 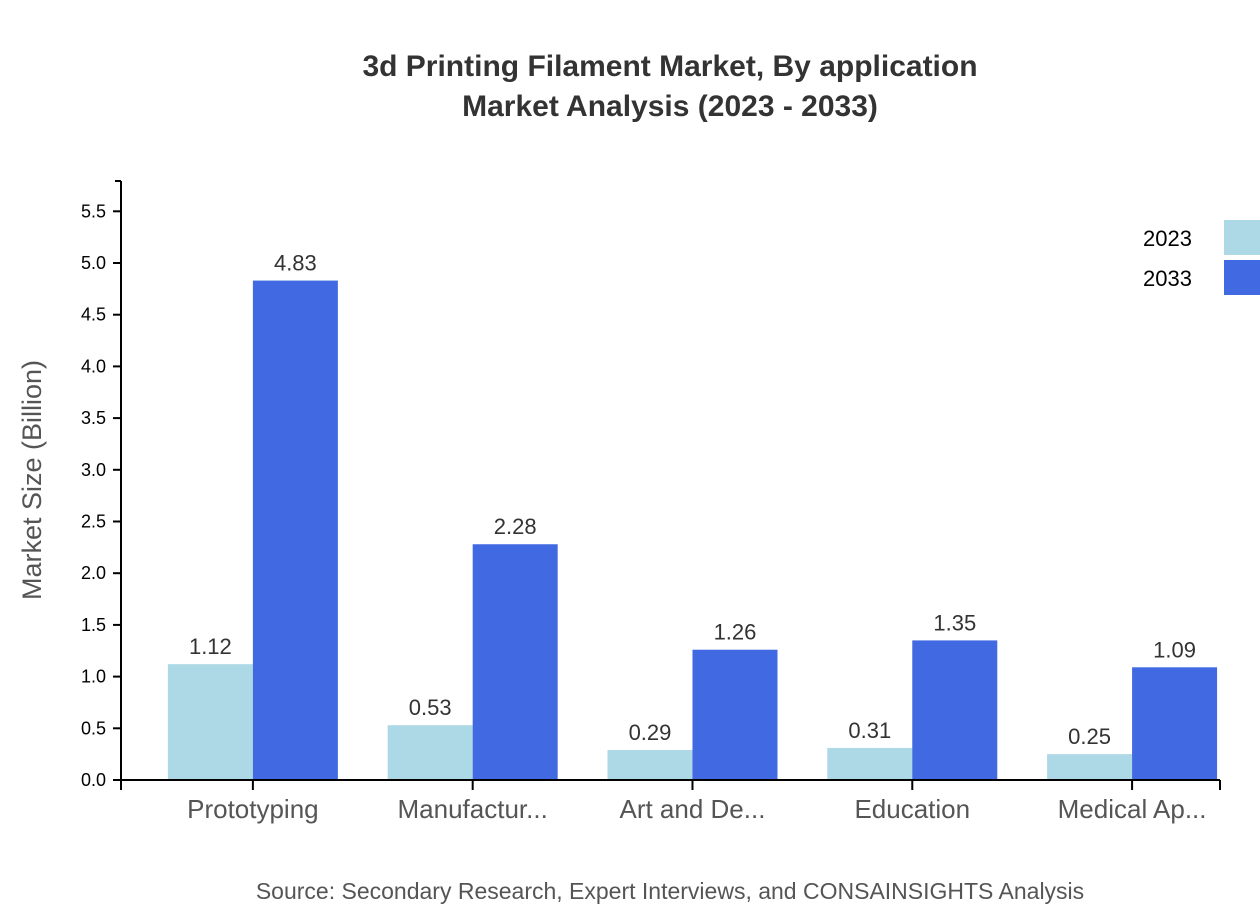 I want to click on y-axis: 0.0 0.5 1.0 1.5 2.0 2.5 3.0 3.5 4.0 4.5 5.0 5.5, so click(x=101, y=485).